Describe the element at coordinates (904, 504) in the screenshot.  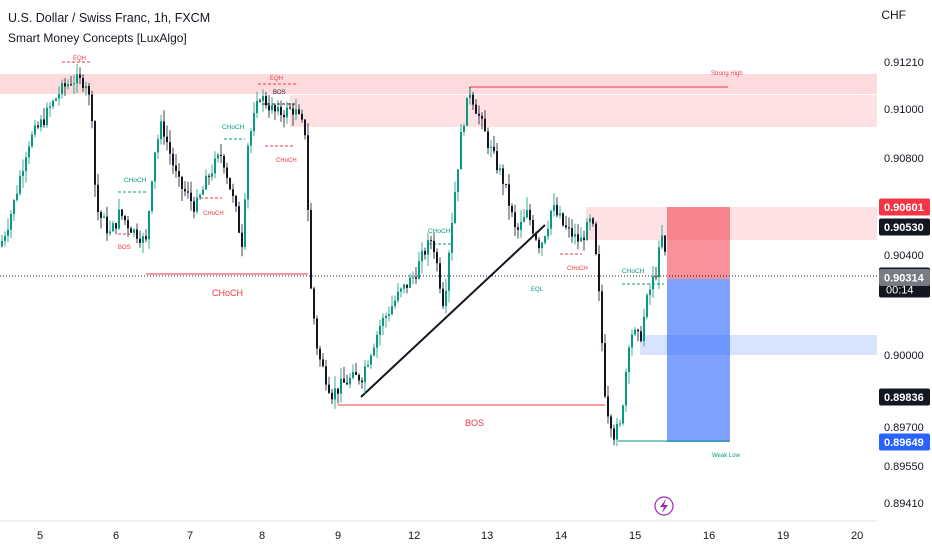
I see `y-tick-label: 0.89410` at that location.